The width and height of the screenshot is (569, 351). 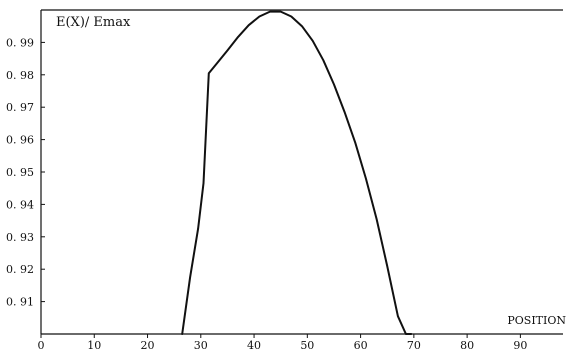 I want to click on y-tick-label: 0. 94, so click(x=20, y=204).